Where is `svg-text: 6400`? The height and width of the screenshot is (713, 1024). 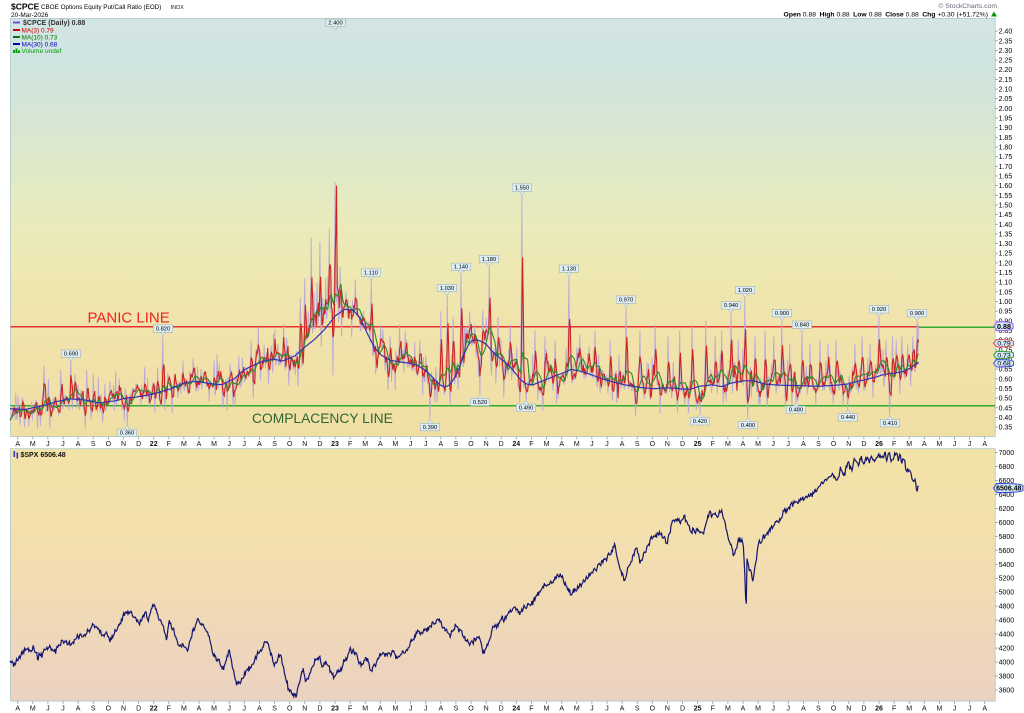 svg-text: 6400 is located at coordinates (1007, 495).